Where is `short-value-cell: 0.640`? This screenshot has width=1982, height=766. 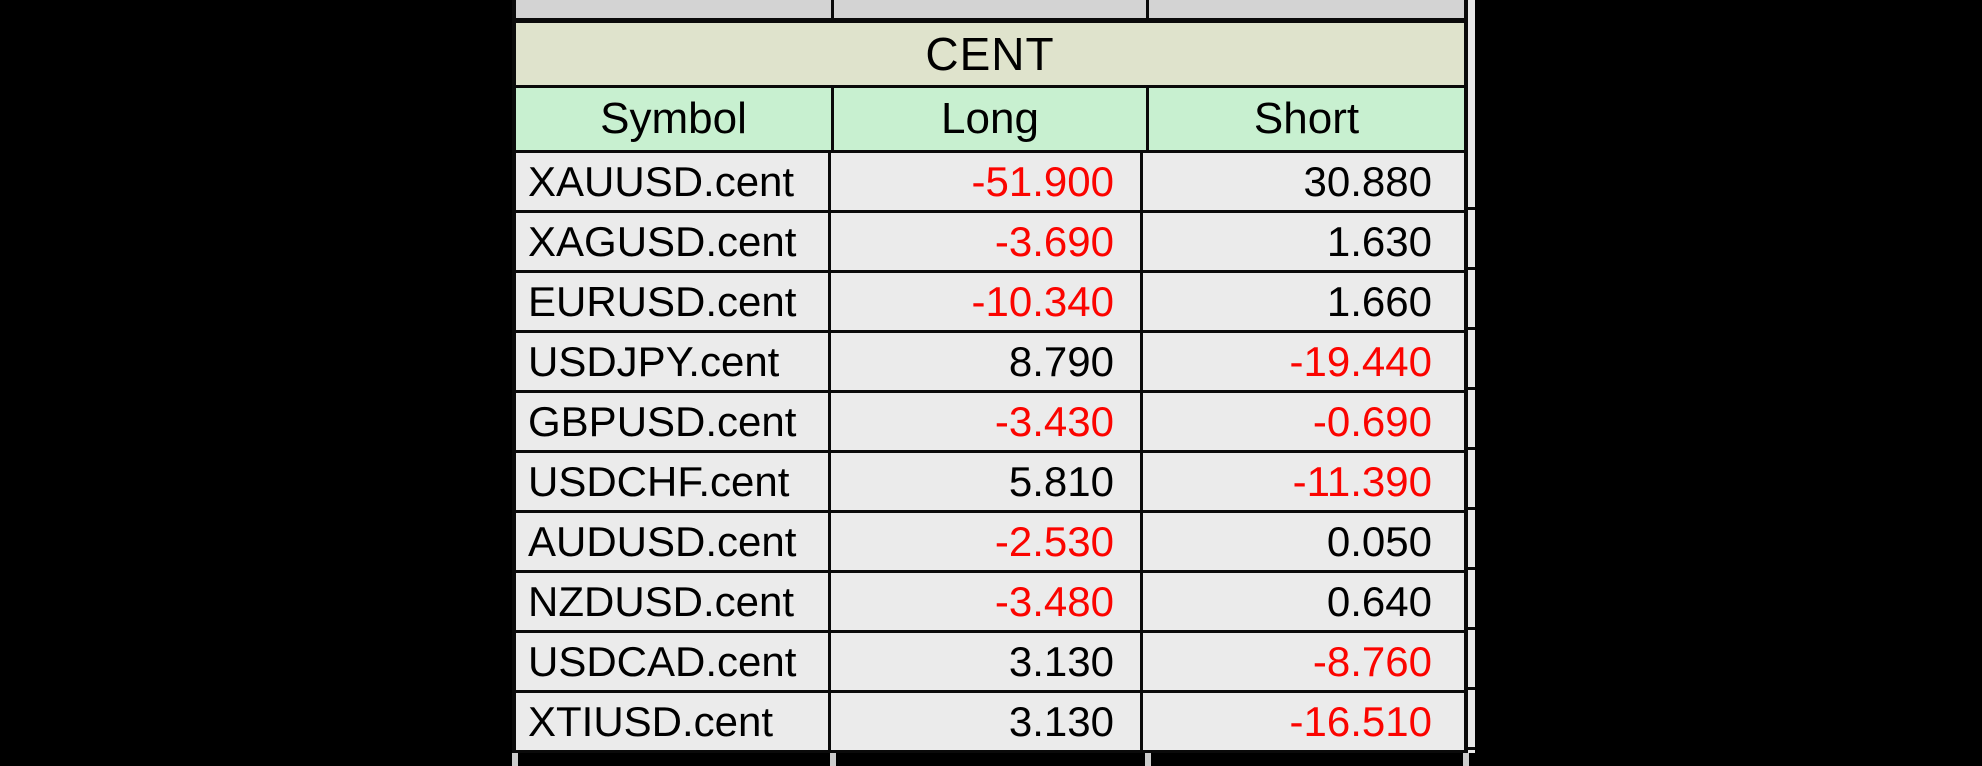
short-value-cell: 0.640 is located at coordinates (1300, 601).